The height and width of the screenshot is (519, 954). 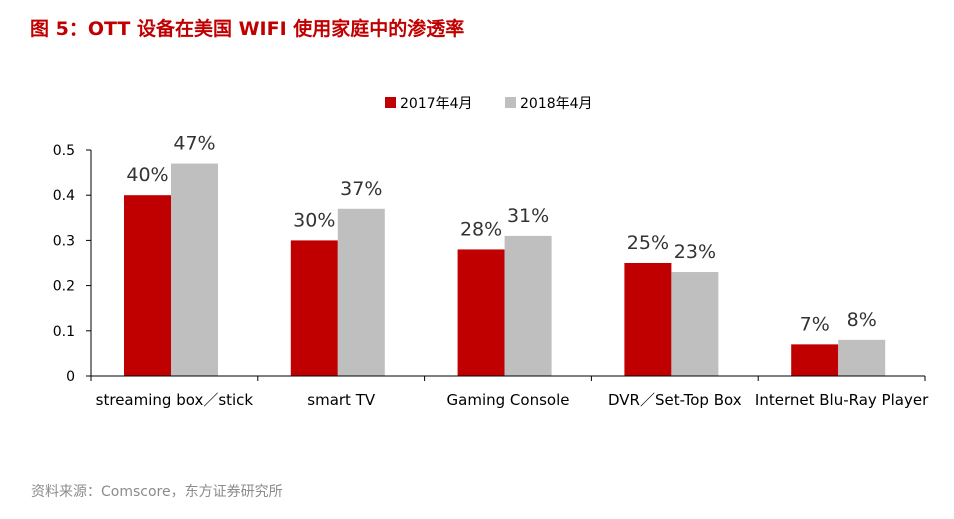 What do you see at coordinates (436, 104) in the screenshot?
I see `legend-label: 2017年4月` at bounding box center [436, 104].